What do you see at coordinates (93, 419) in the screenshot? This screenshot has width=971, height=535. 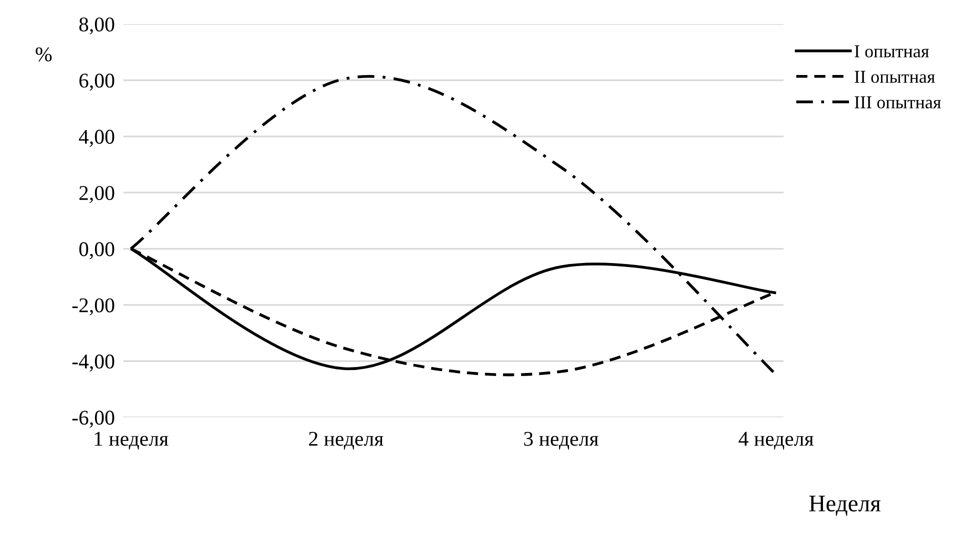 I see `y-tick-label: -6,00` at bounding box center [93, 419].